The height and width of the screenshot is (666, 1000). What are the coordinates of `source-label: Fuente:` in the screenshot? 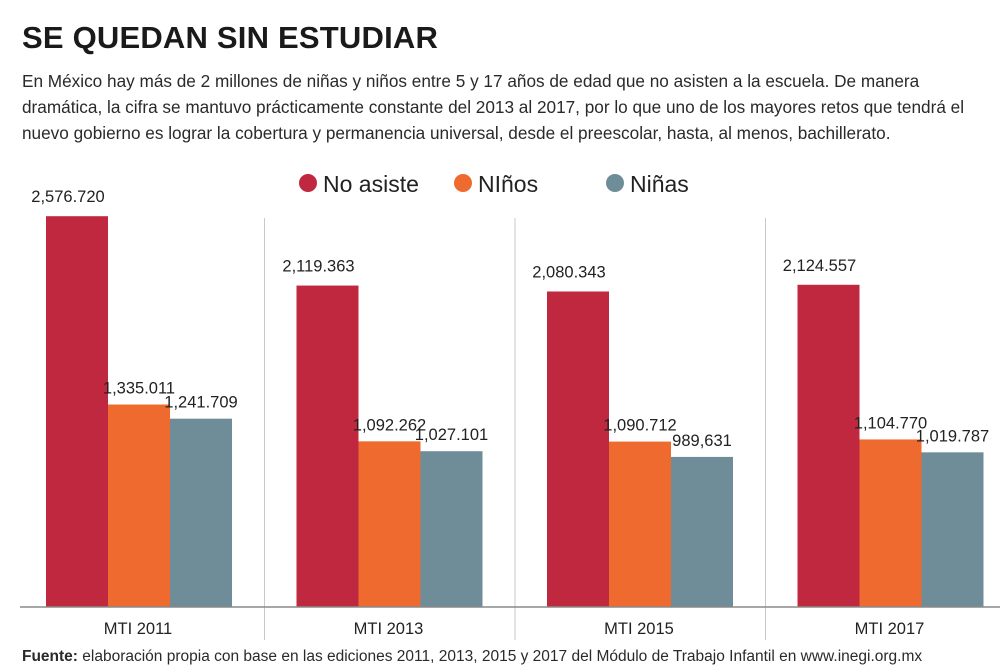 It's located at (50, 656).